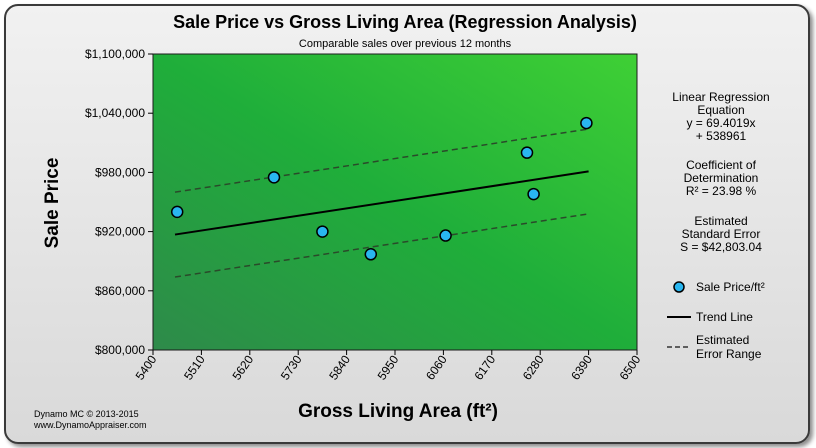  What do you see at coordinates (86, 414) in the screenshot?
I see `footer-copyright: Dynamo MC © 2013-2015` at bounding box center [86, 414].